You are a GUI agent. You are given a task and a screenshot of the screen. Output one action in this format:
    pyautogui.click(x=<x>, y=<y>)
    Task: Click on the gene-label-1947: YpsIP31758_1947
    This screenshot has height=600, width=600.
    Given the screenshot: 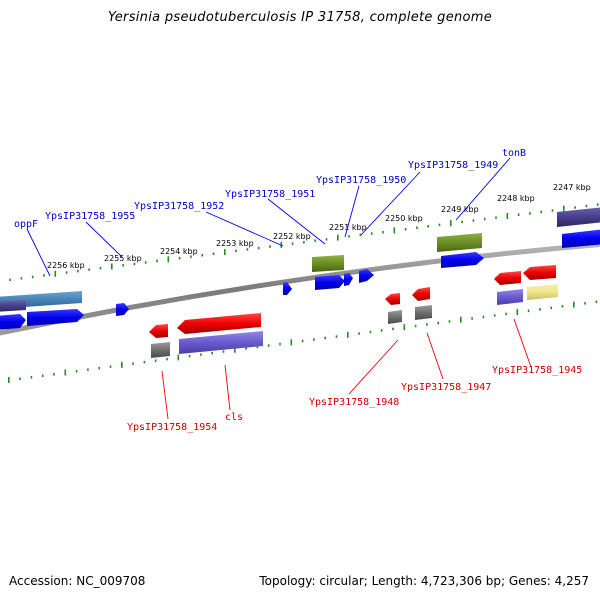 What is the action you would take?
    pyautogui.click(x=446, y=387)
    